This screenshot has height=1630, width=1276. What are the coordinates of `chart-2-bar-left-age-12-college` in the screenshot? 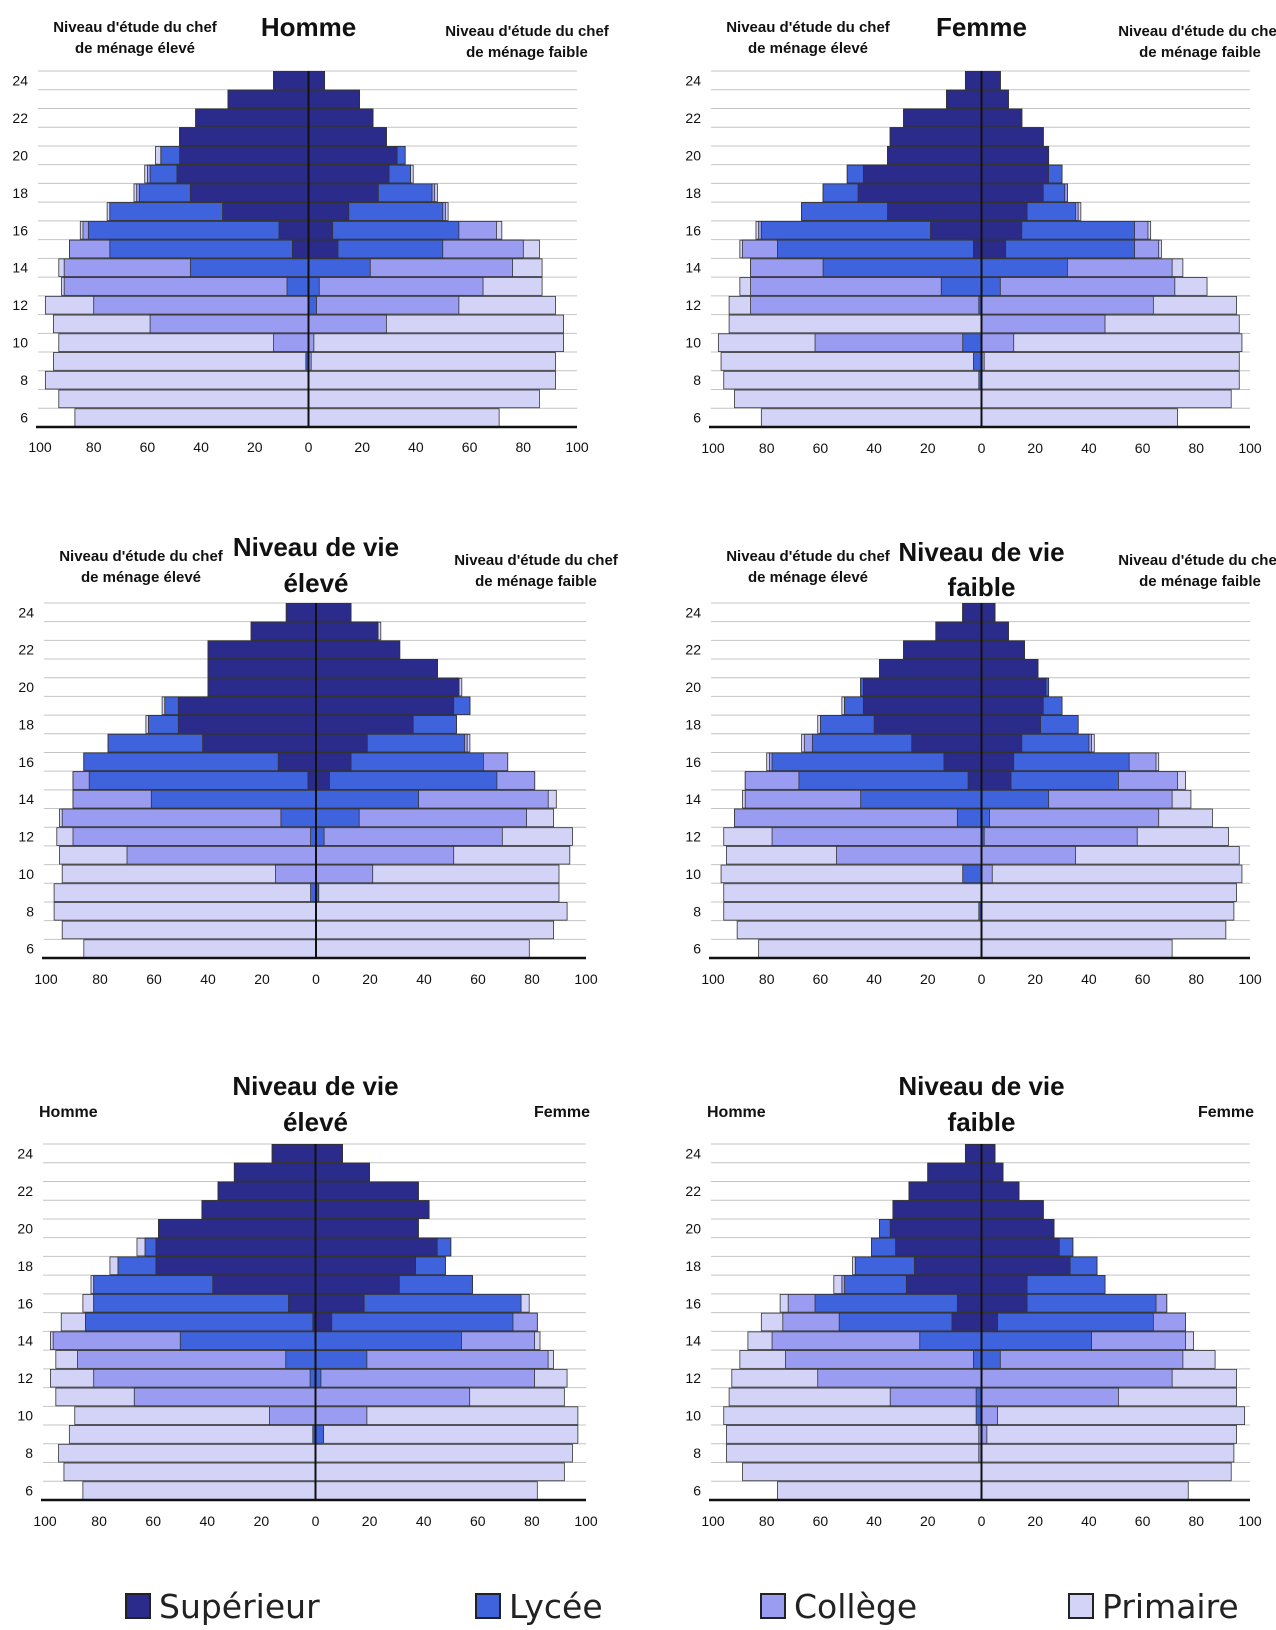 It's located at (866, 305).